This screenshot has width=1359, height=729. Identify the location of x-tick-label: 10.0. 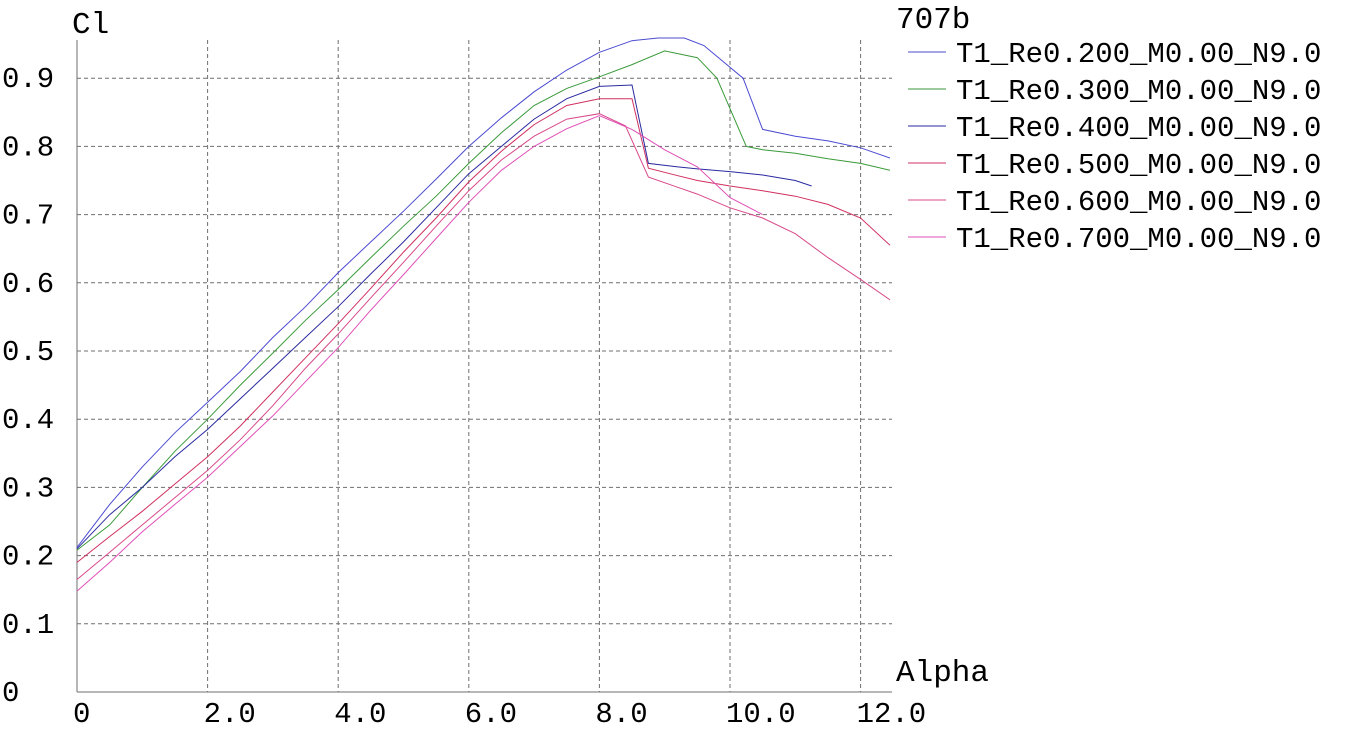
(761, 713).